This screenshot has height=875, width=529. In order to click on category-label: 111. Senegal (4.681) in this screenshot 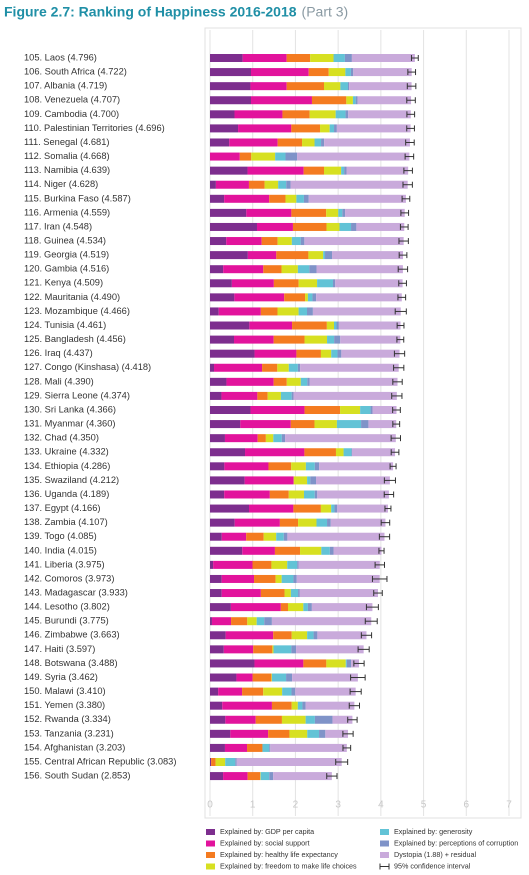, I will do `click(66, 142)`.